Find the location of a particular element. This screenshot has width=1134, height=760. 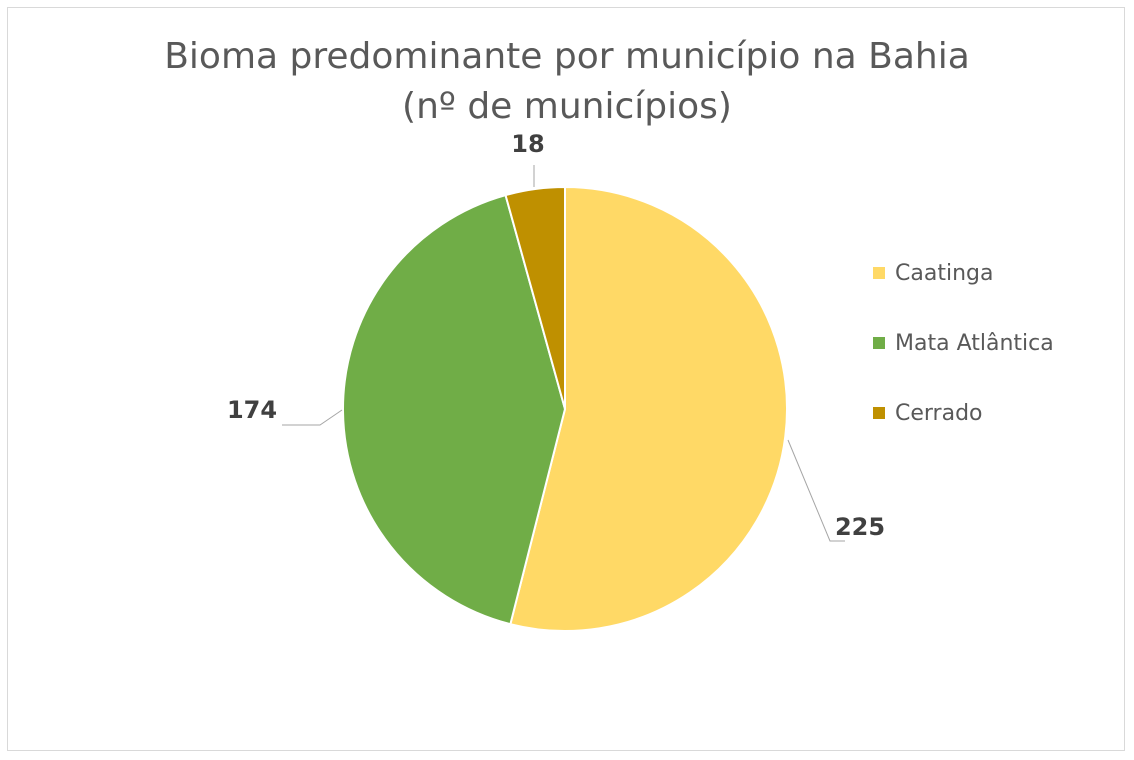

legend: Caatinga Mata Atlântica Cerrado is located at coordinates (963, 360).